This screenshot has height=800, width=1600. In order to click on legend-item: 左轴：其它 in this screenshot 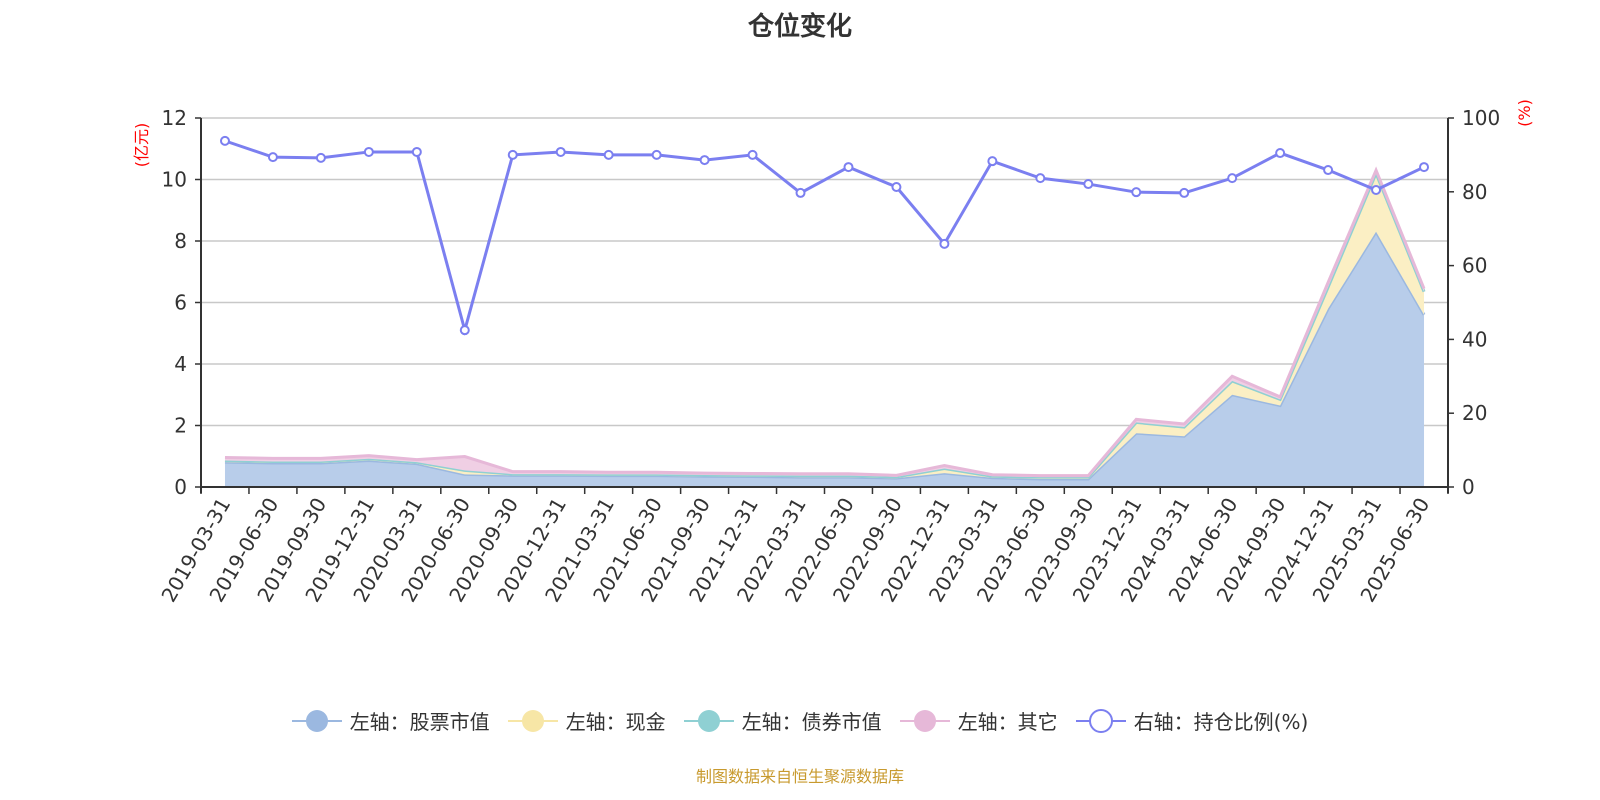, I will do `click(978, 720)`.